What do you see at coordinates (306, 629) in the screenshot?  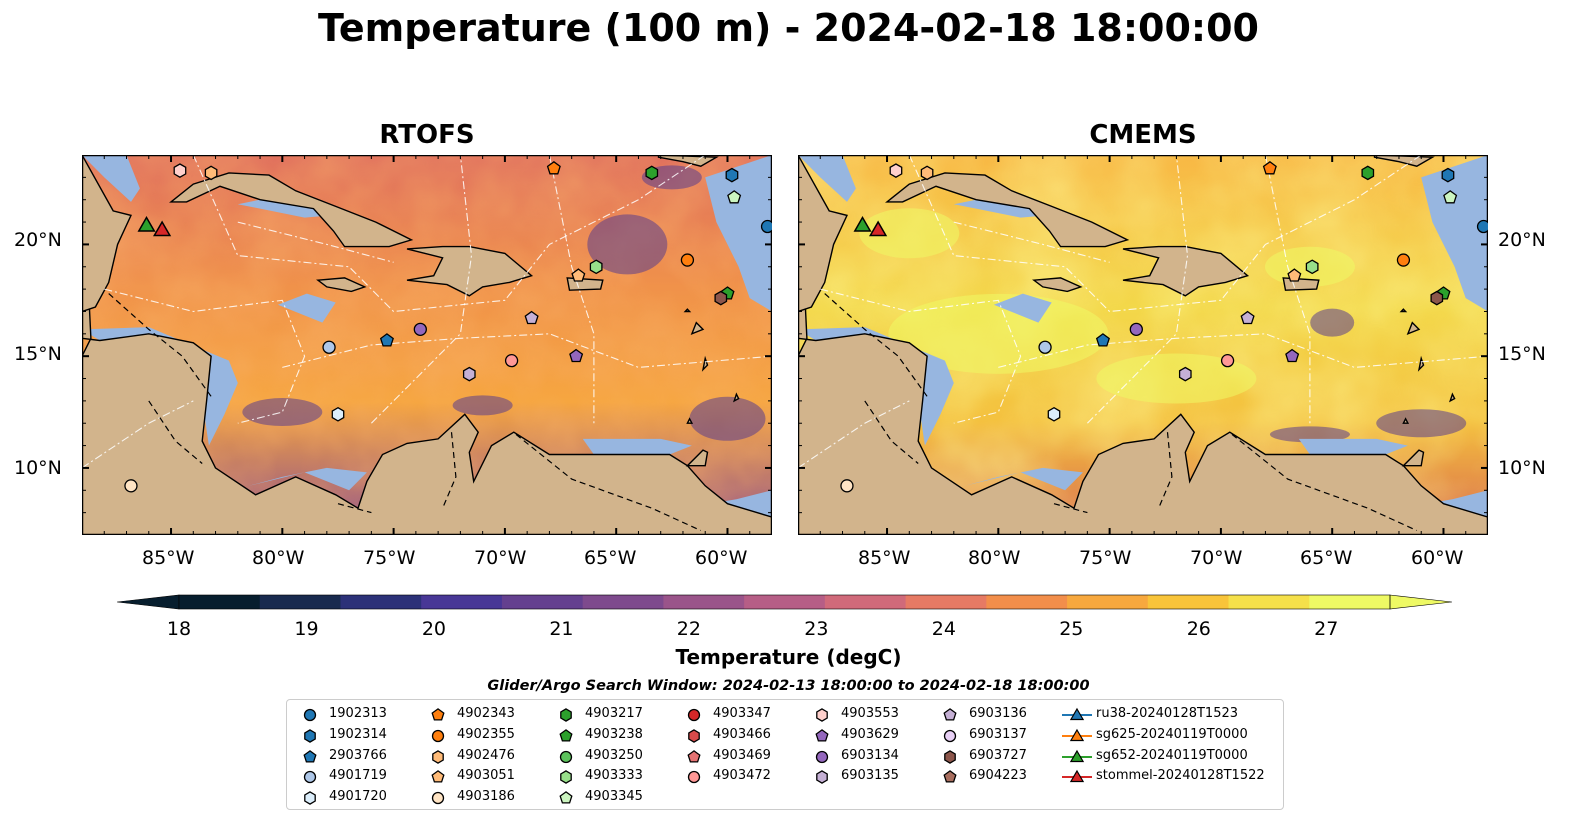 I see `colorbar-tick-label: 19` at bounding box center [306, 629].